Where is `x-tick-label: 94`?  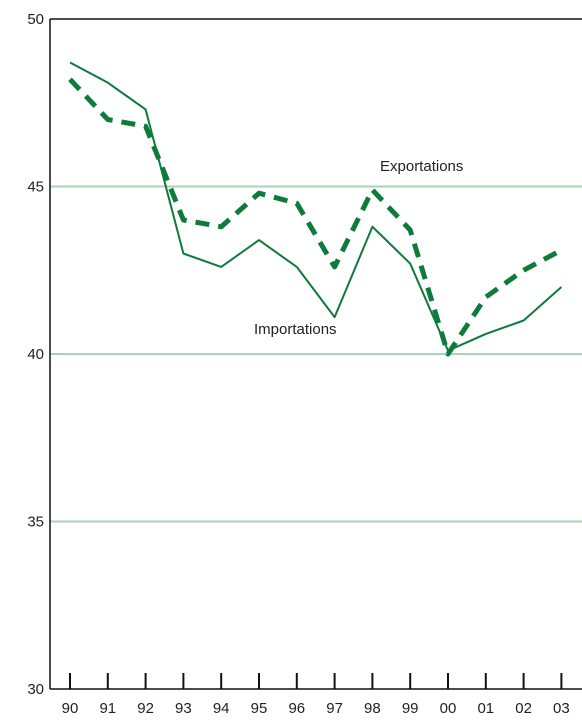 x-tick-label: 94 is located at coordinates (221, 708).